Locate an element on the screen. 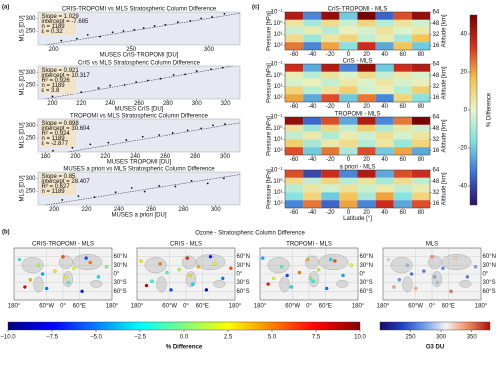  x-axis-label: Latitude [°] is located at coordinates (357, 219).